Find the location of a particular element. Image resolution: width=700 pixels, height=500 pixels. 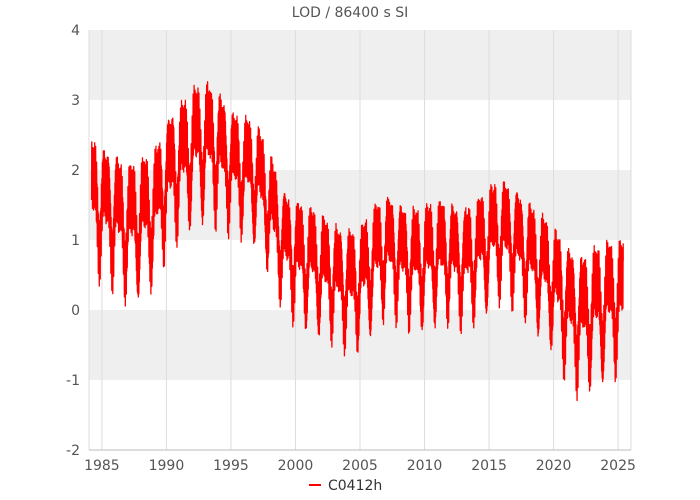

x-tick-label: 2005 is located at coordinates (360, 466).